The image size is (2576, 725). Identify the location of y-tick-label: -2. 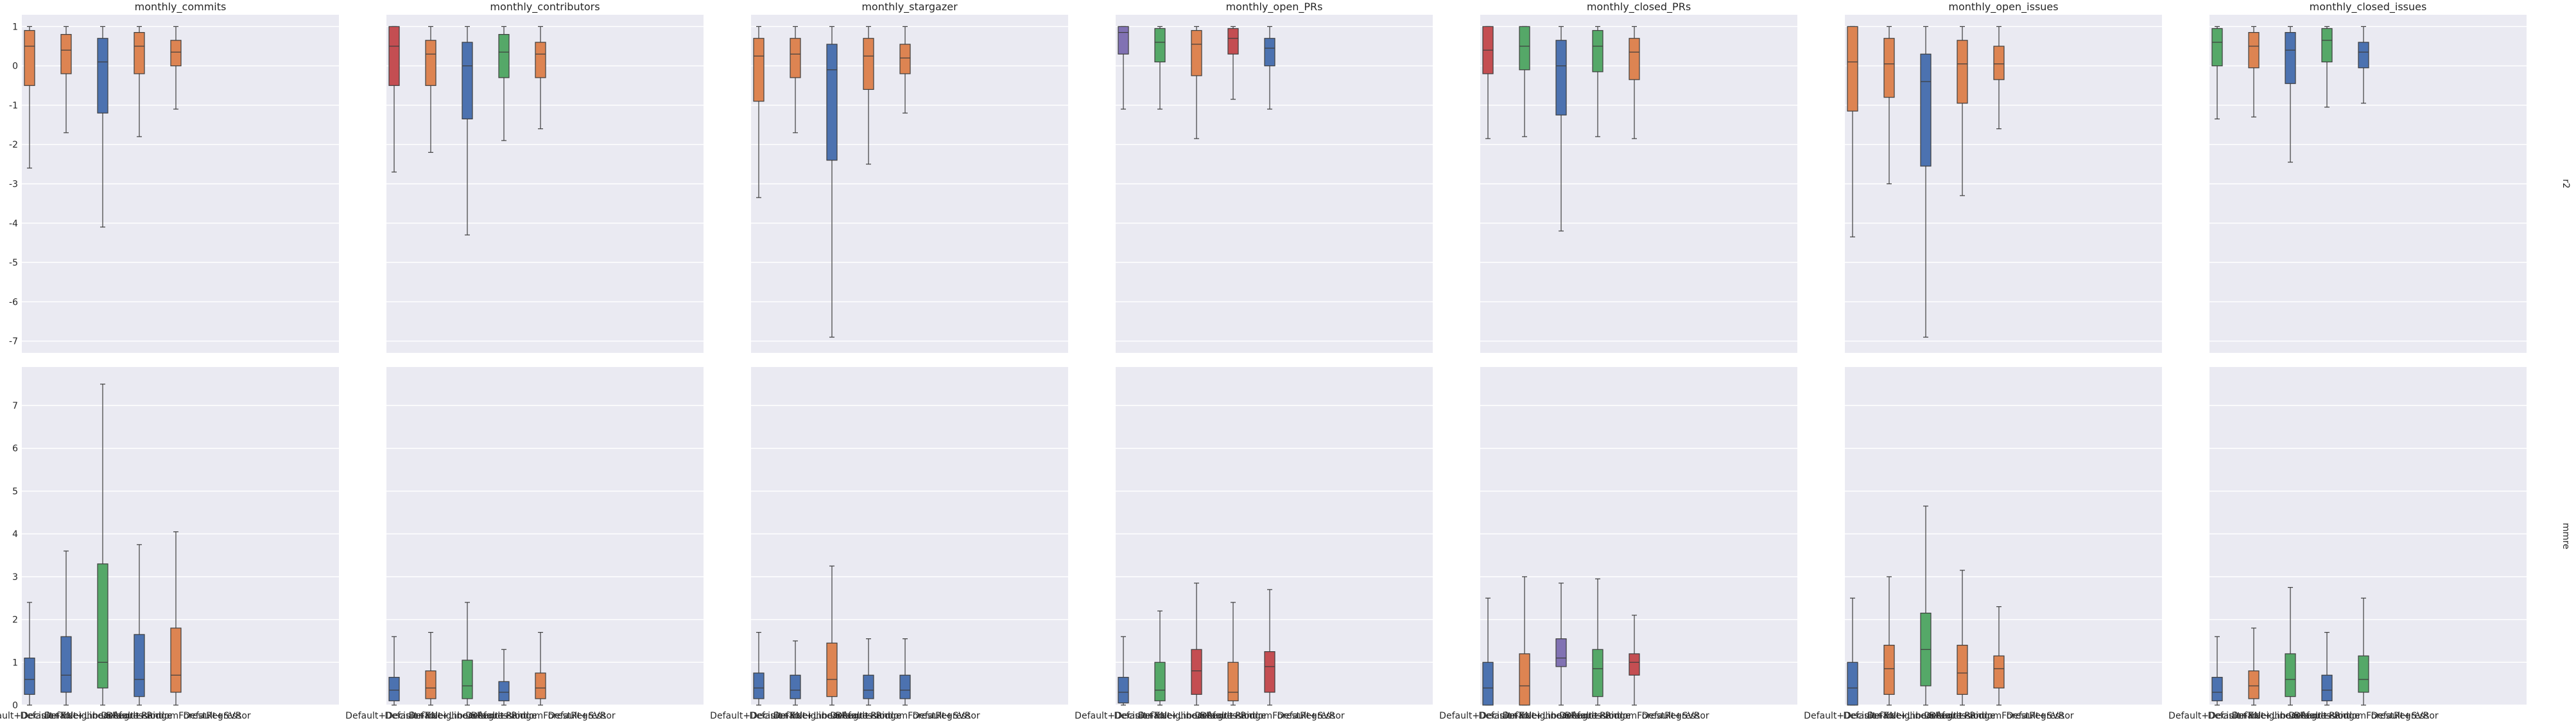
(14, 145).